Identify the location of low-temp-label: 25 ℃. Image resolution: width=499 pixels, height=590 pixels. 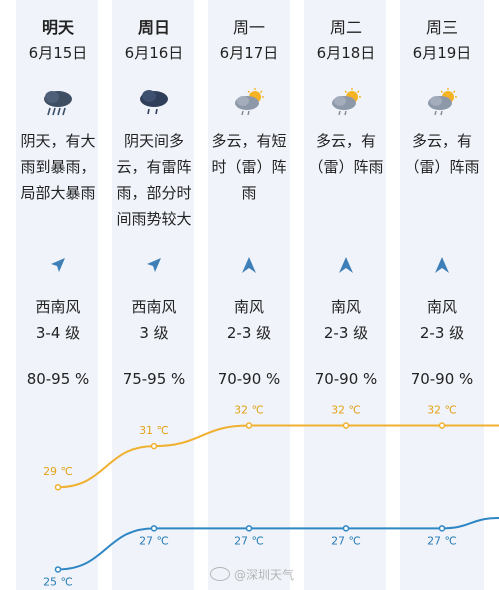
(58, 581).